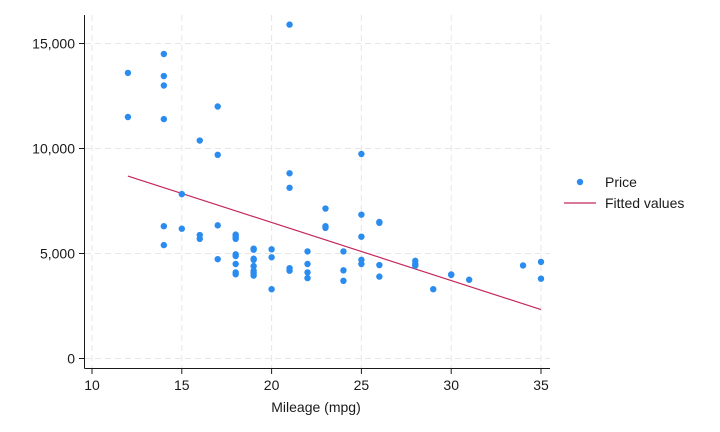  Describe the element at coordinates (315, 407) in the screenshot. I see `x-axis-title: Mileage (mpg)` at that location.